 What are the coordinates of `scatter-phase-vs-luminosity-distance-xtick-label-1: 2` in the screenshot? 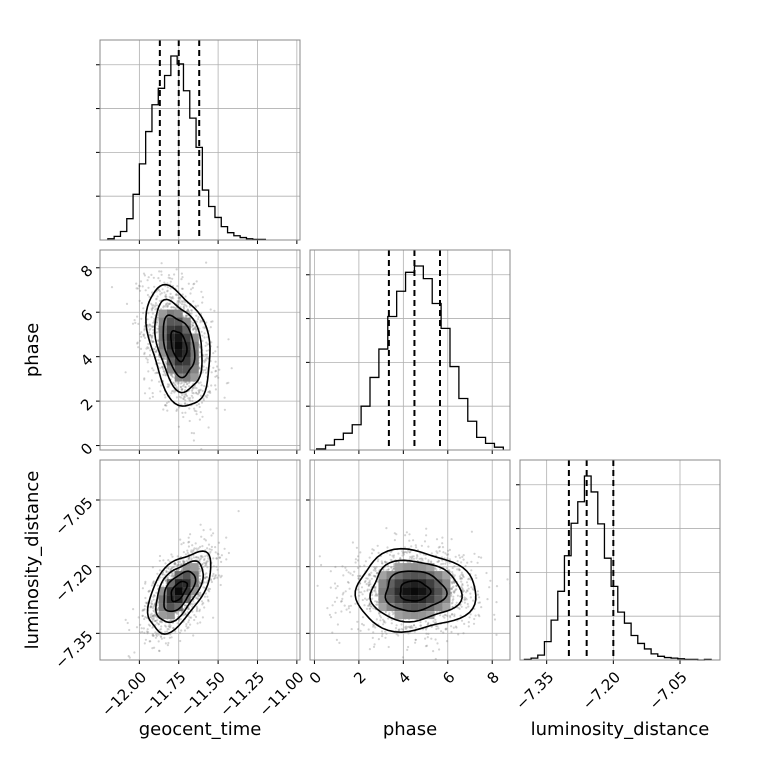 It's located at (359, 677).